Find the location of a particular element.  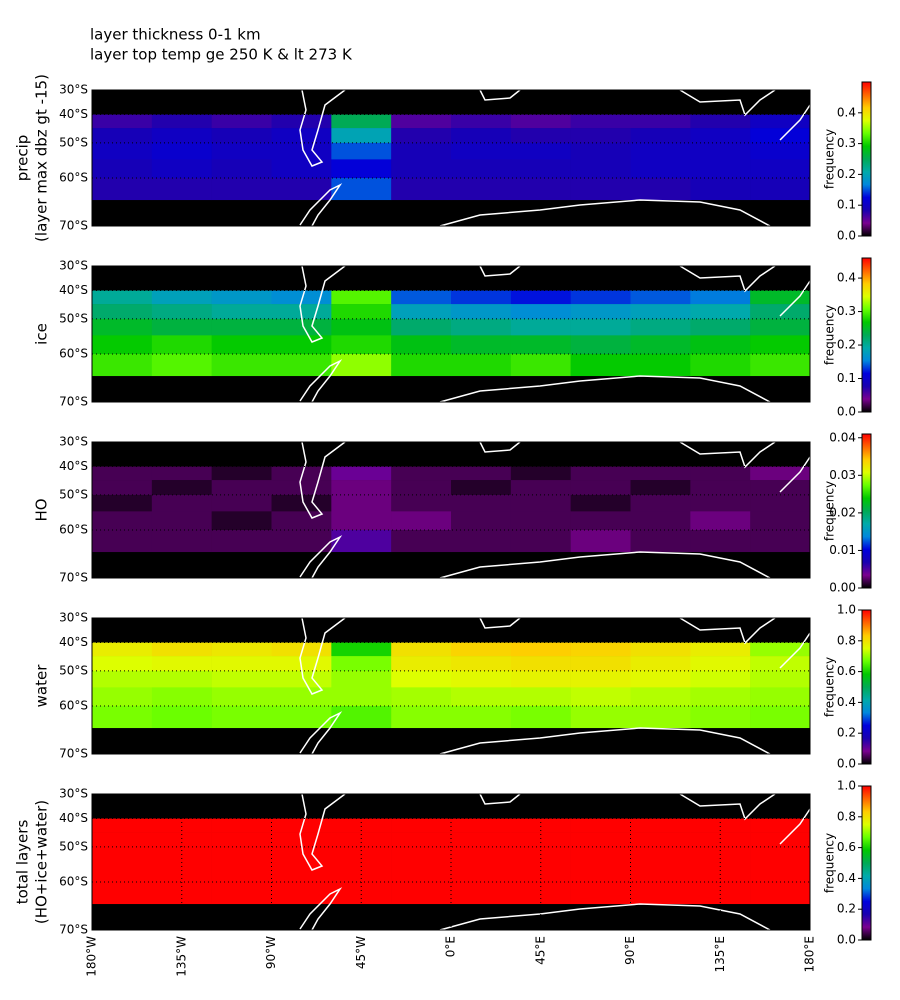

map-frame is located at coordinates (451, 686).